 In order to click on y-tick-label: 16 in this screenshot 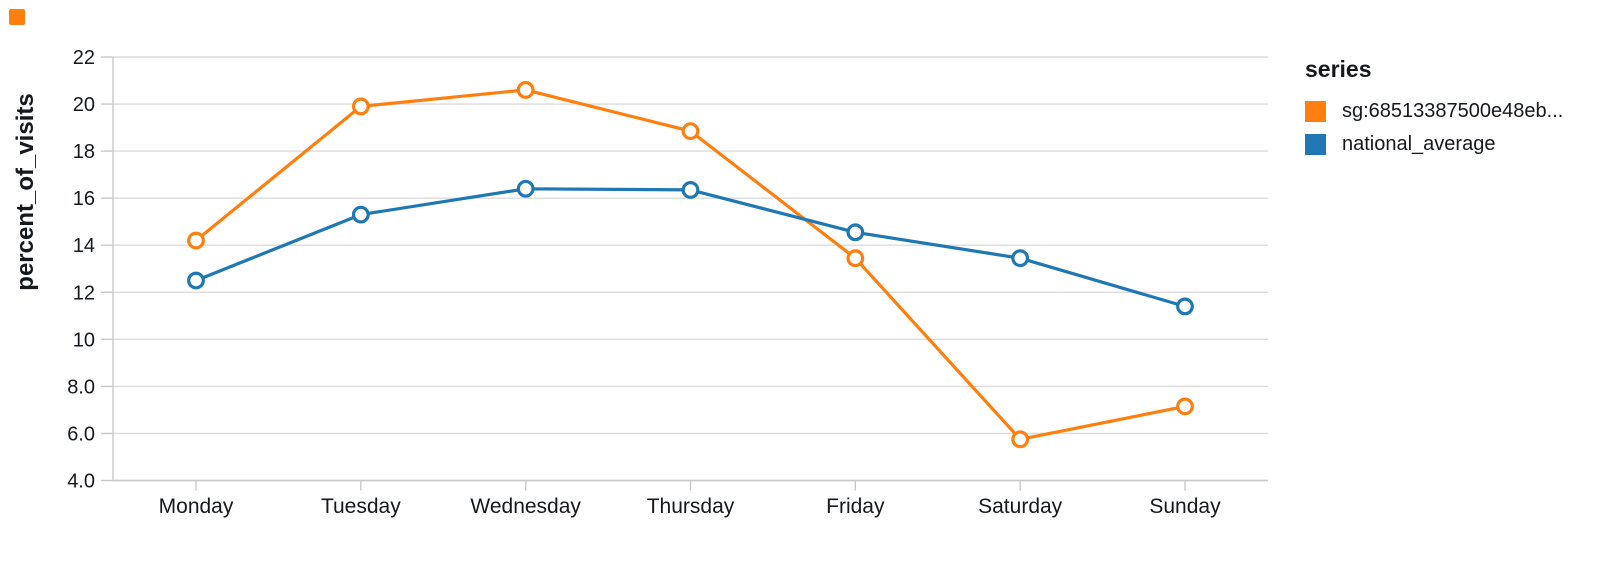, I will do `click(84, 199)`.